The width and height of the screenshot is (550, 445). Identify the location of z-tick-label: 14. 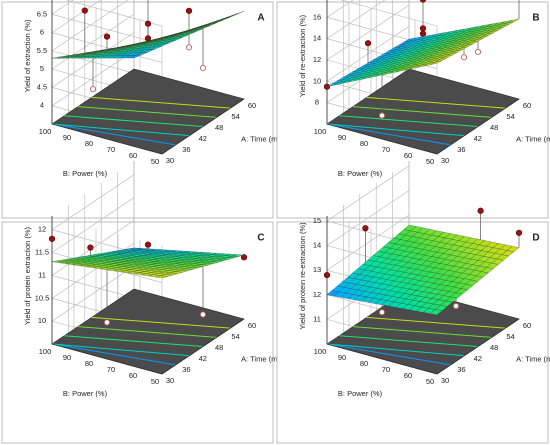
(317, 245).